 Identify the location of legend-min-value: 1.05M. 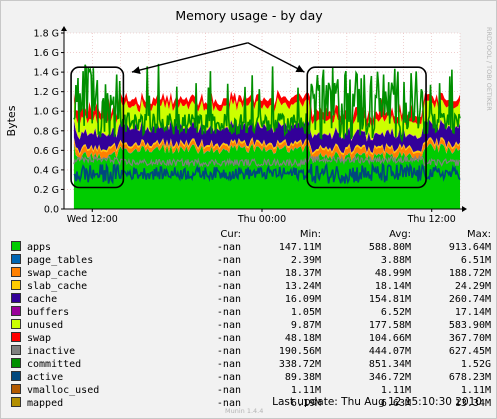
(305, 312).